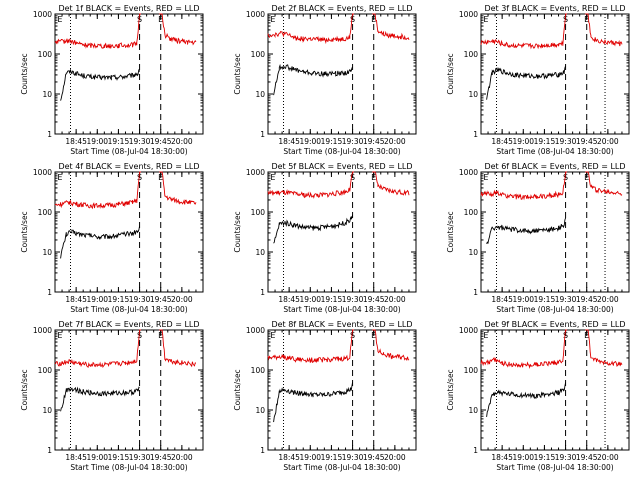  What do you see at coordinates (341, 8) in the screenshot?
I see `panel-title: Det 2f BLACK = Events, RED = LLD` at bounding box center [341, 8].